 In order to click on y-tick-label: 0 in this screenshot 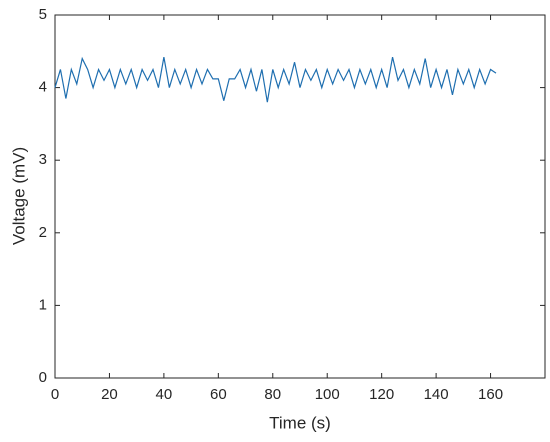, I will do `click(43, 377)`.